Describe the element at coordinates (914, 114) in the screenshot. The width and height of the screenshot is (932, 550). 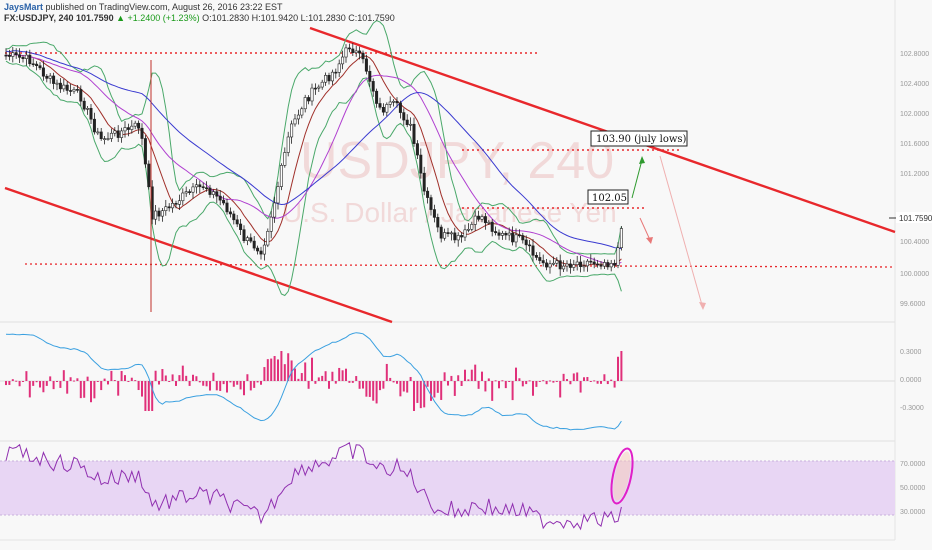
I see `svg-text: 102.0000` at that location.